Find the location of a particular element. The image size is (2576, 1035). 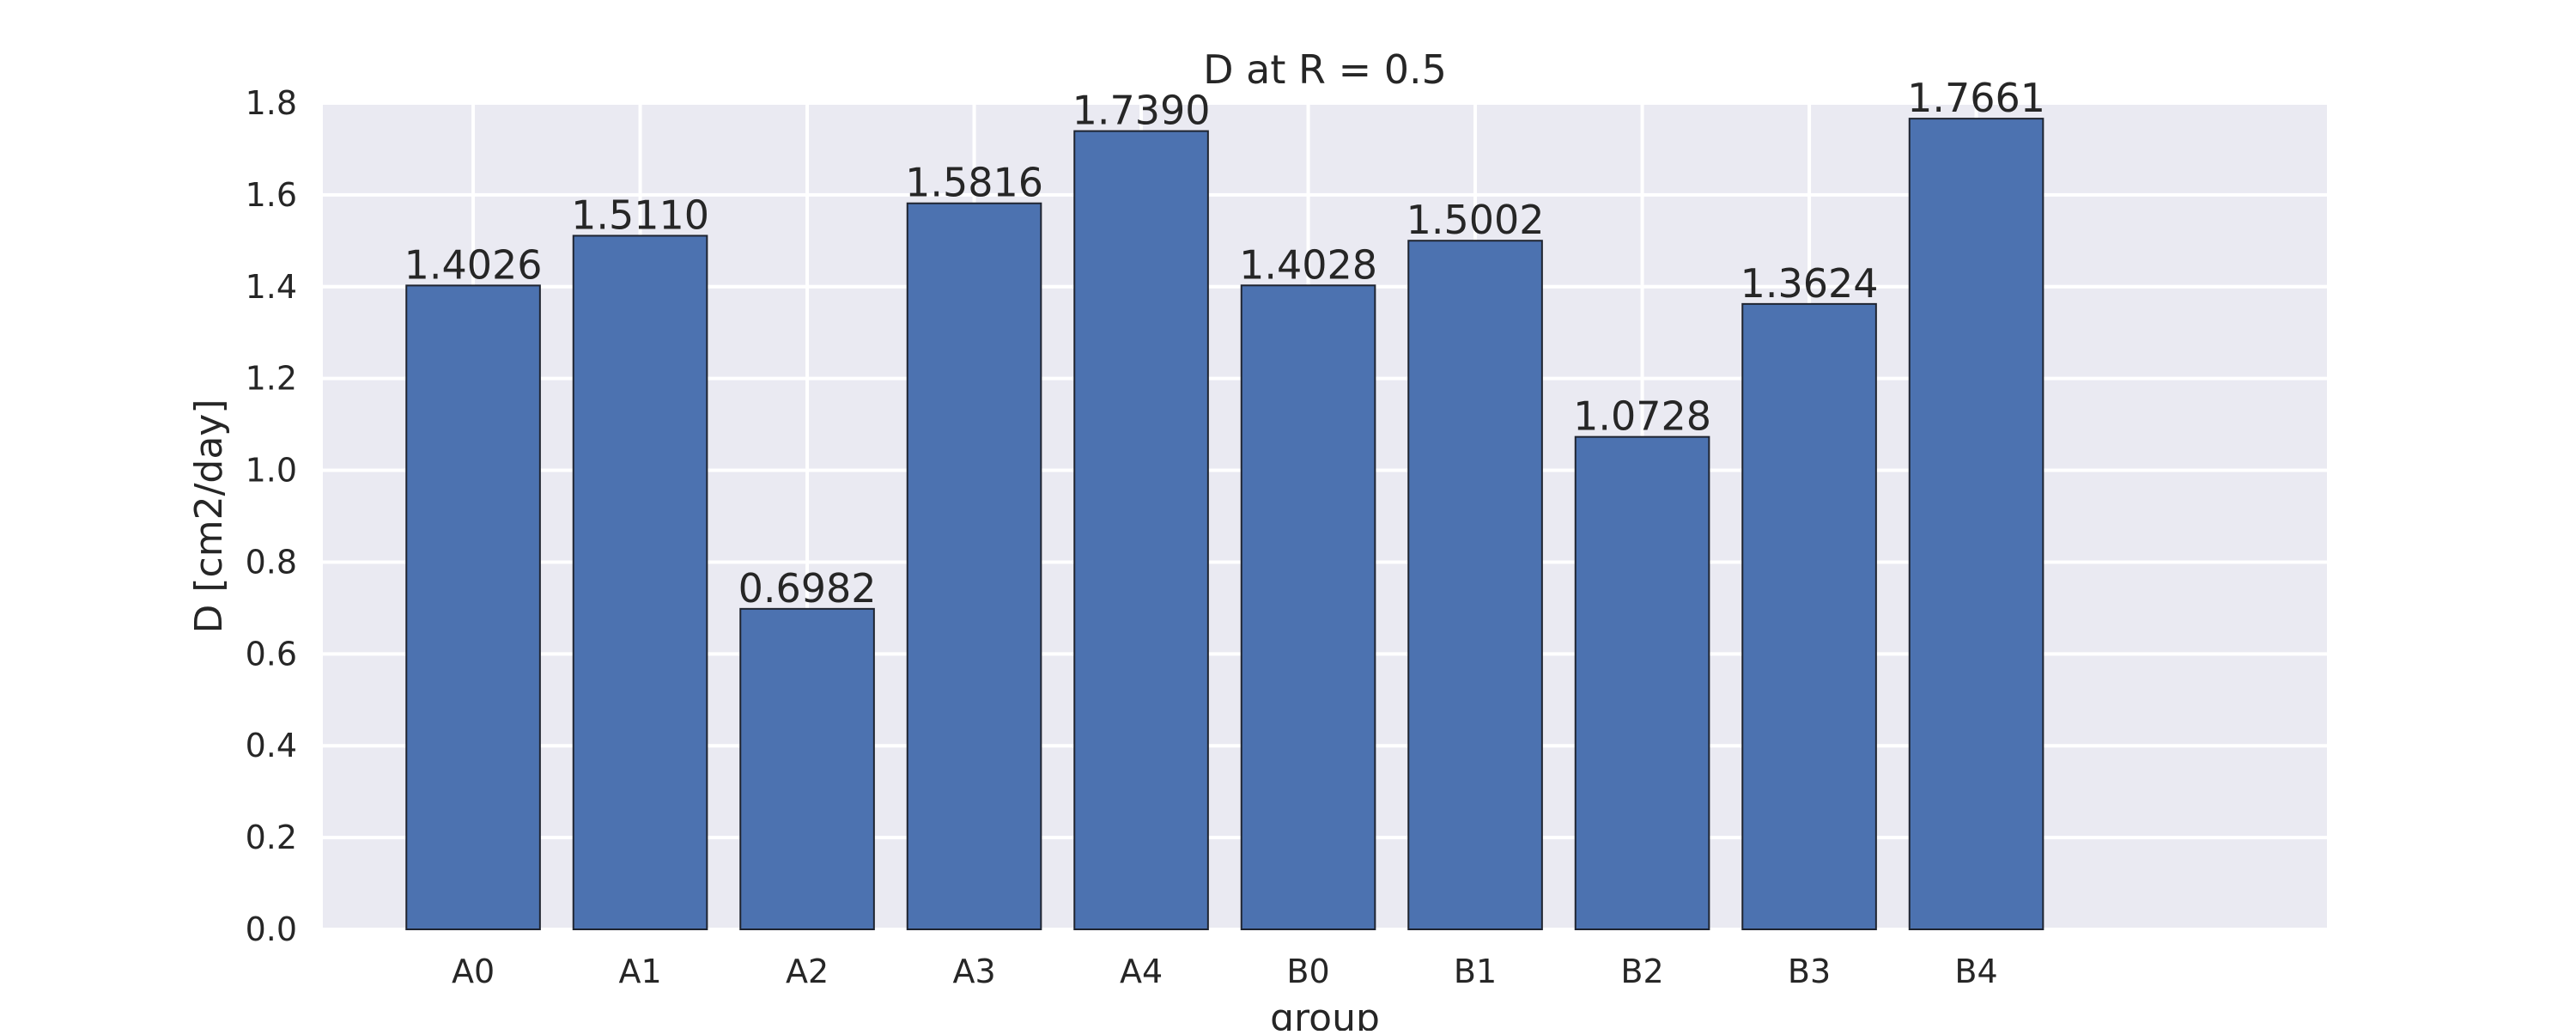

y-tick-label: 1.0 is located at coordinates (271, 471).